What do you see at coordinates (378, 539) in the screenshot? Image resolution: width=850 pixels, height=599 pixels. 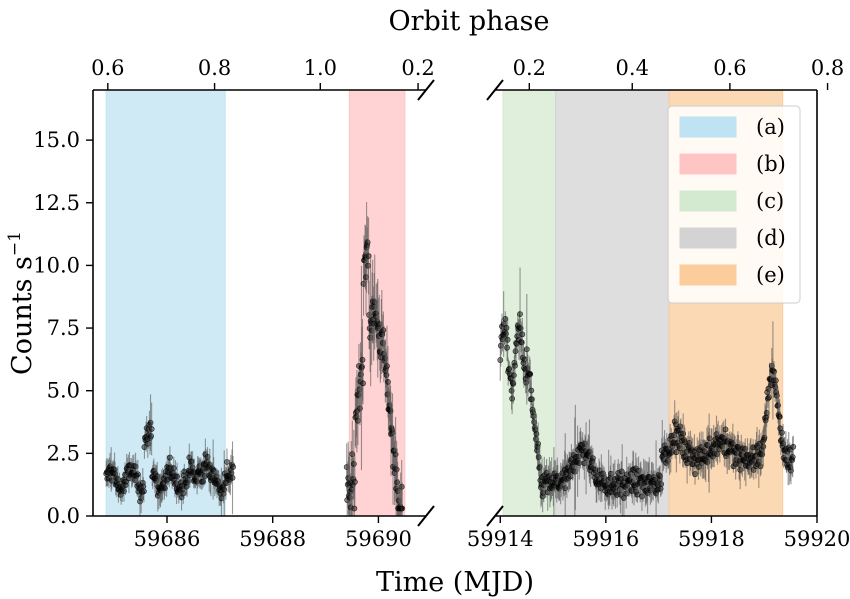 I see `x-tick-label: 59690` at bounding box center [378, 539].